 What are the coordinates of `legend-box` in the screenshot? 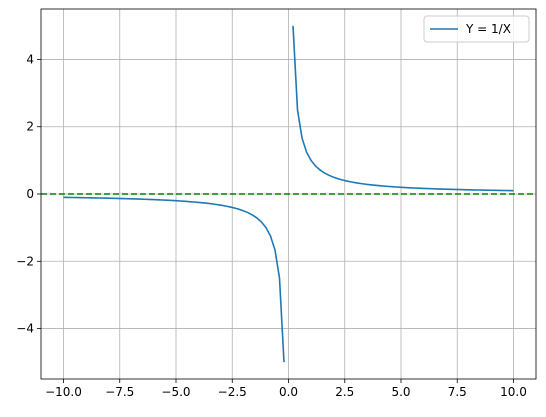 It's located at (476, 29).